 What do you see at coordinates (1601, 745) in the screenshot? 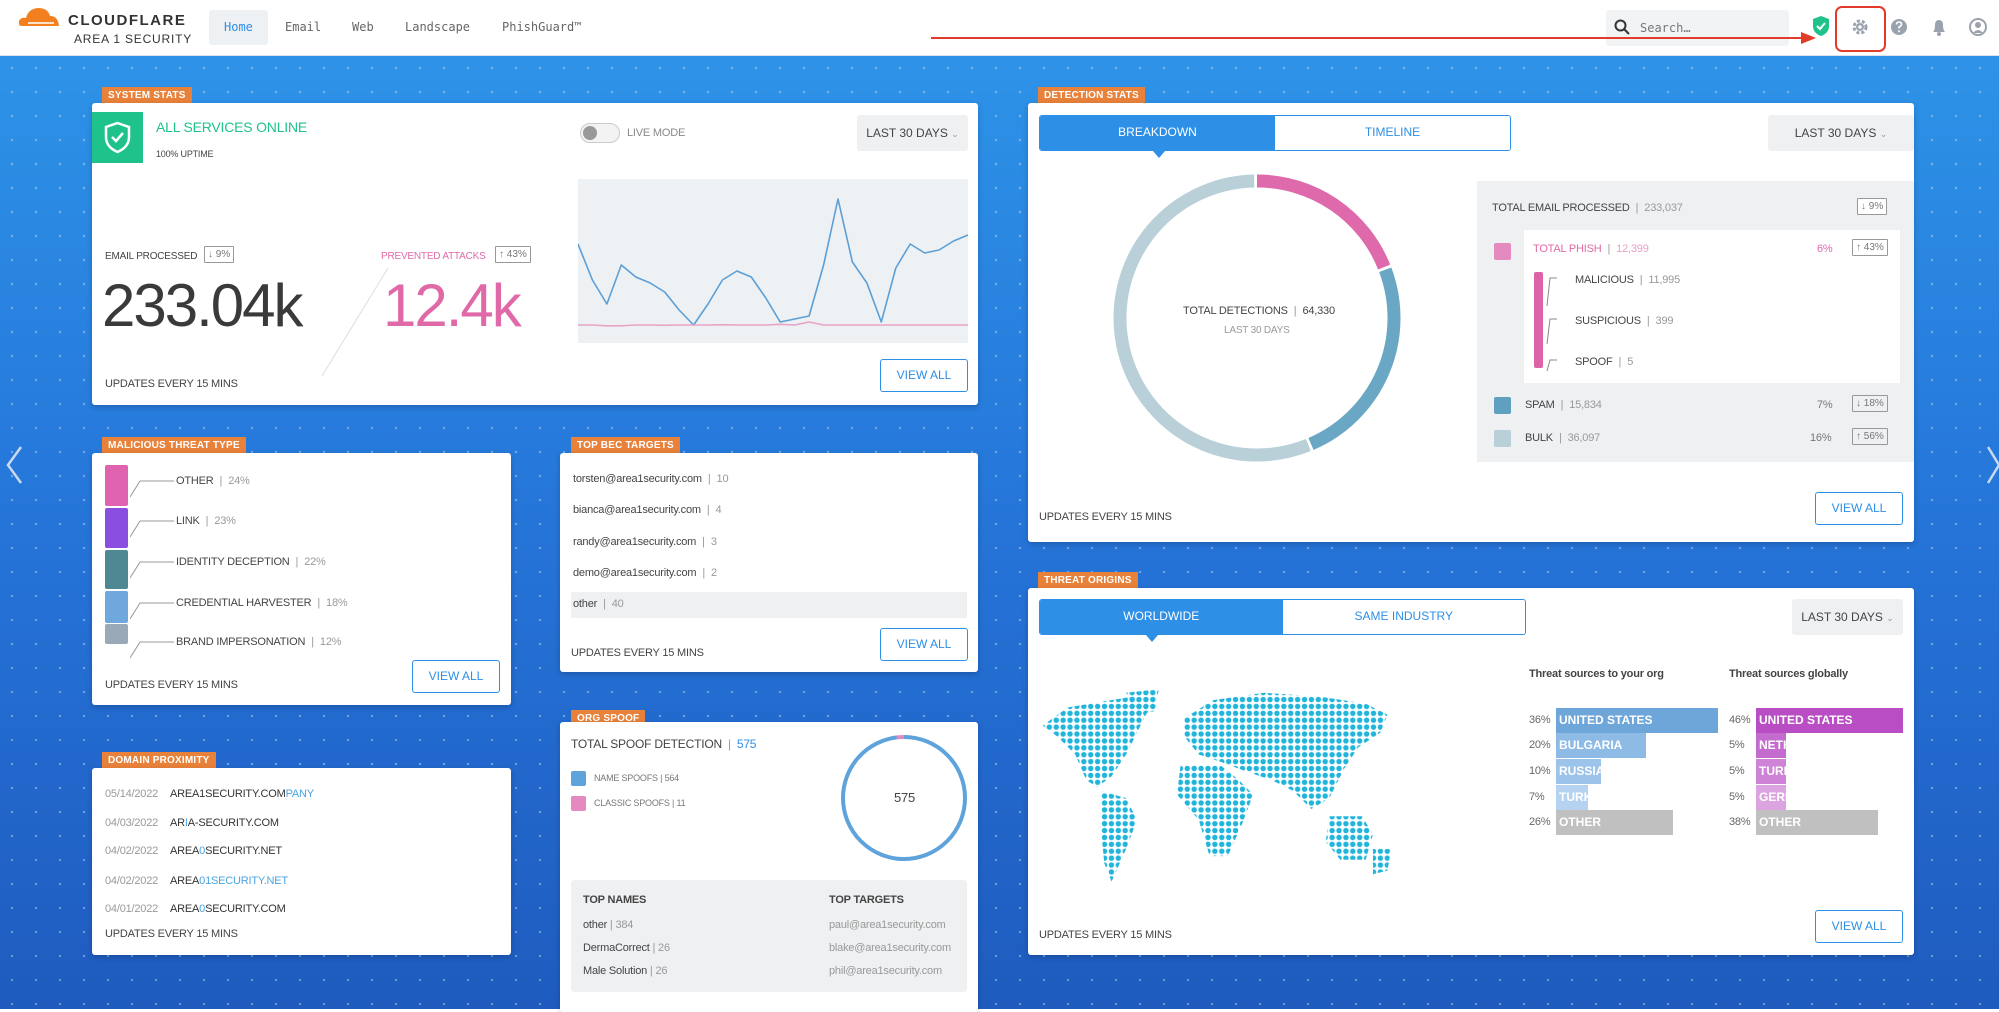
I see `org-source-bar: BULGARIA` at bounding box center [1601, 745].